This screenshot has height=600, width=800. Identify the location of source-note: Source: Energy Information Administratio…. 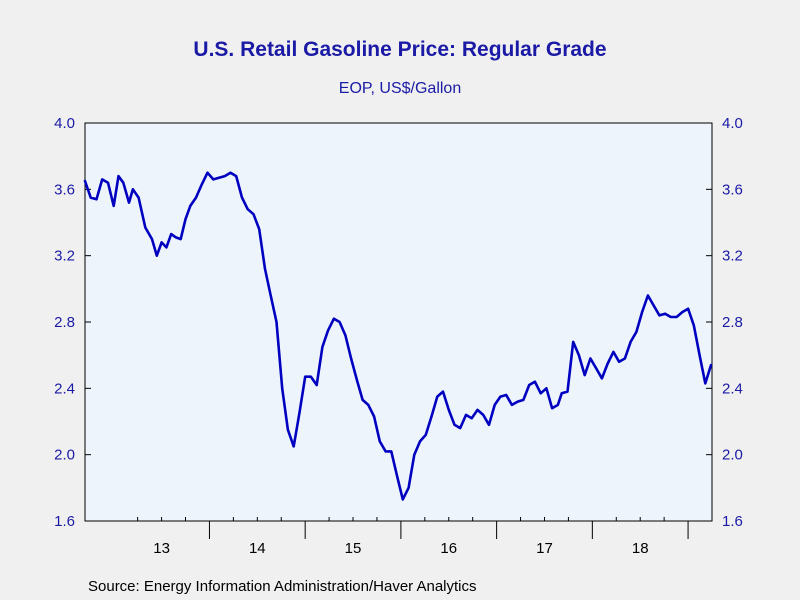
(282, 586).